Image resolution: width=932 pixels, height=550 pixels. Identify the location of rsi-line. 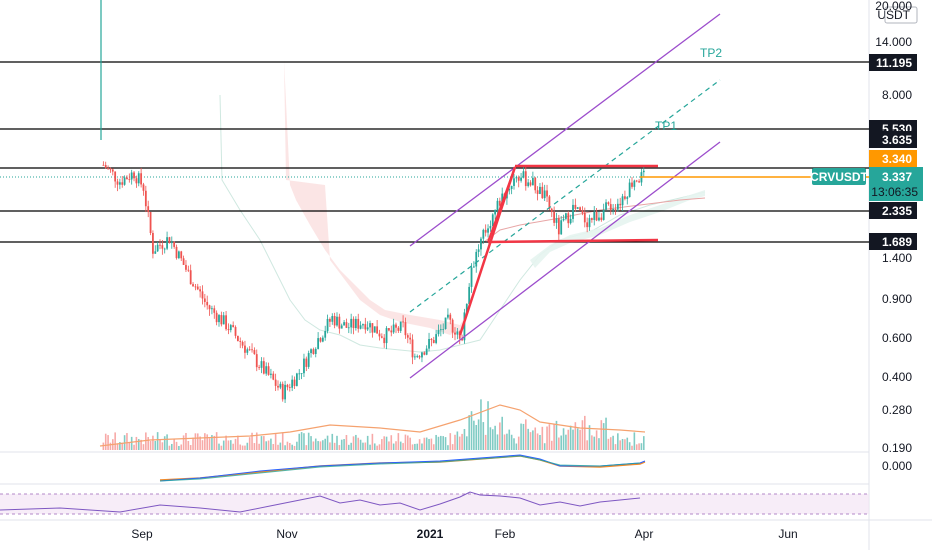
(320, 502).